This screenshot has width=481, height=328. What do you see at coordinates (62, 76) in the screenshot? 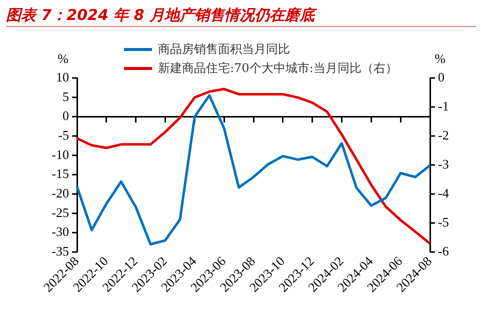
I see `y-tick-label: 10` at bounding box center [62, 76].